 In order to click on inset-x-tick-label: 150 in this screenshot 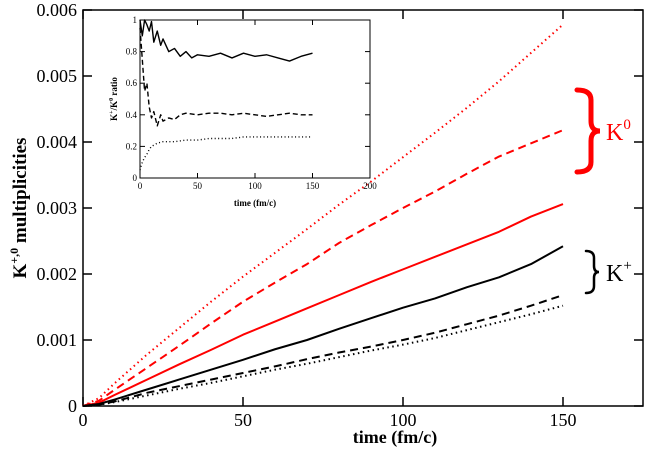, I will do `click(313, 186)`.